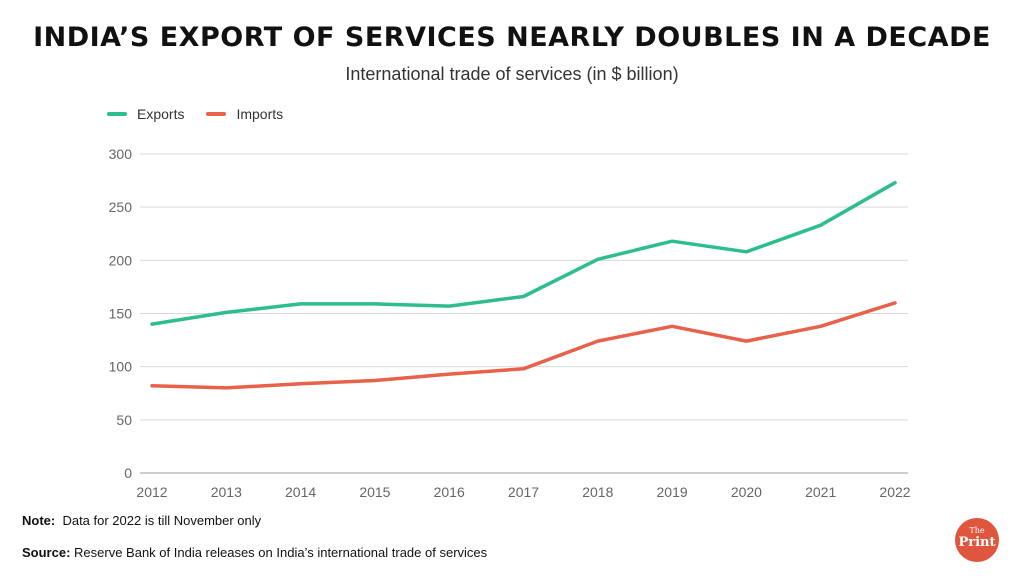 This screenshot has width=1024, height=576. I want to click on x-tick-label: 2017, so click(523, 492).